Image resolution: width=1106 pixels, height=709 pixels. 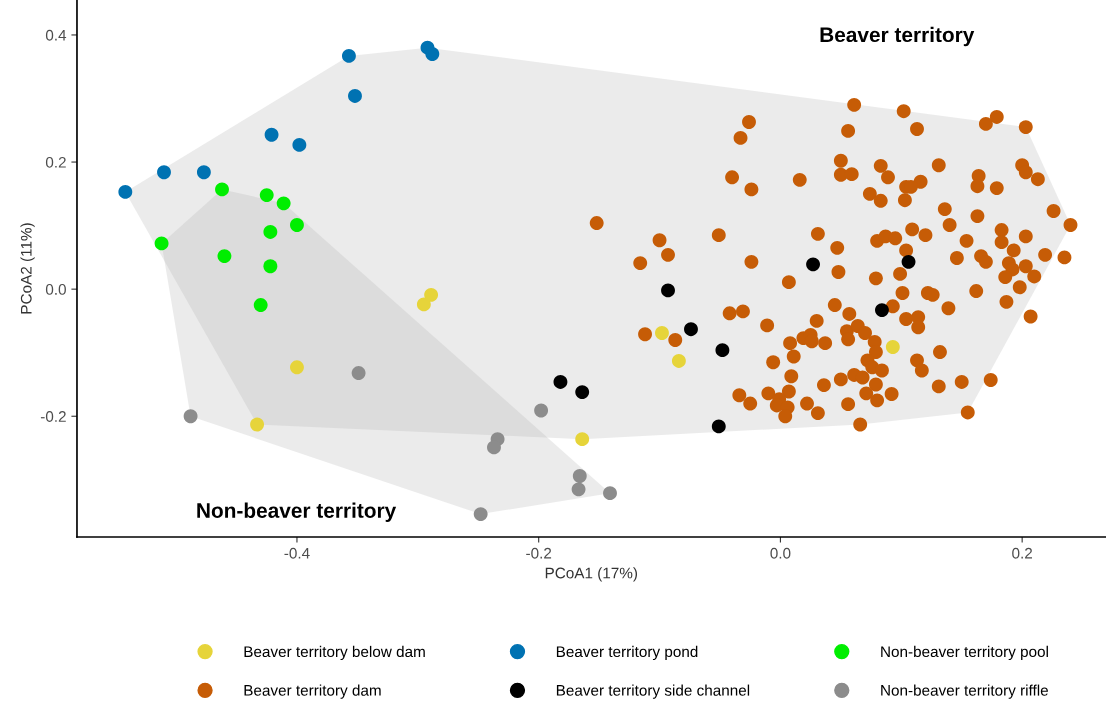 What do you see at coordinates (539, 553) in the screenshot?
I see `x-tick-label: -0.2` at bounding box center [539, 553].